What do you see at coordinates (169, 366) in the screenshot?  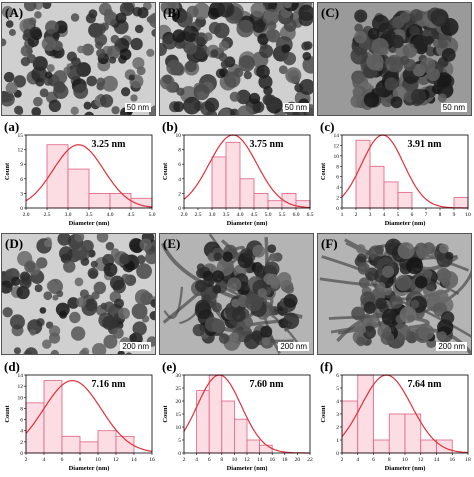 I see `panel-label: (e)` at bounding box center [169, 366].